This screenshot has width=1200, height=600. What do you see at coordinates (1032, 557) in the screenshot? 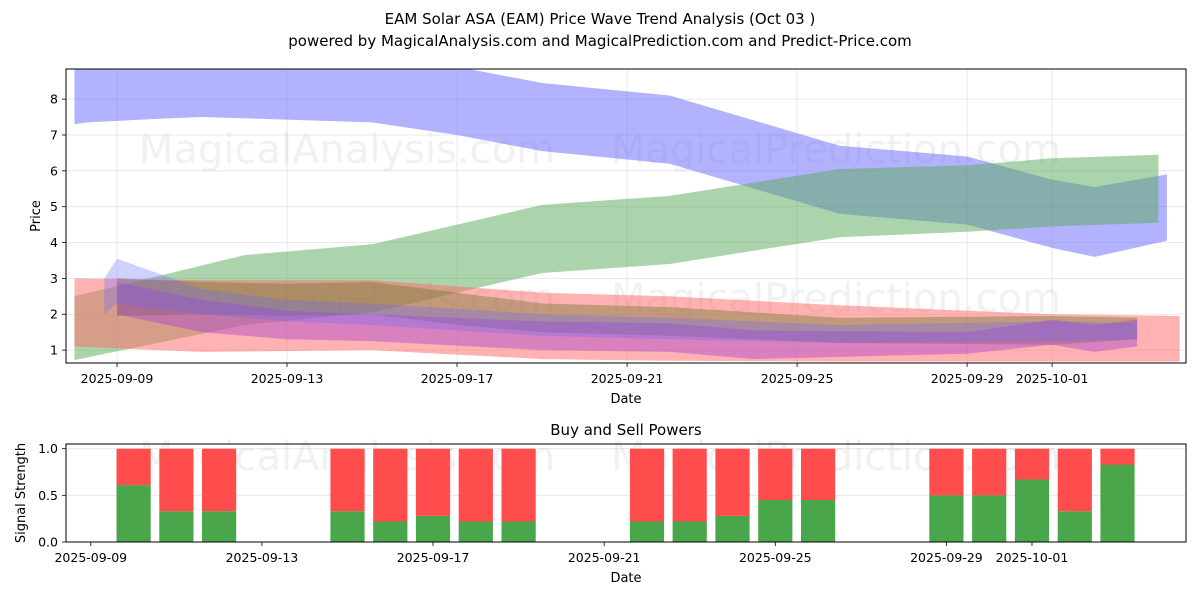
I see `bar-x-tick-label: 2025-10-01` at bounding box center [1032, 557].